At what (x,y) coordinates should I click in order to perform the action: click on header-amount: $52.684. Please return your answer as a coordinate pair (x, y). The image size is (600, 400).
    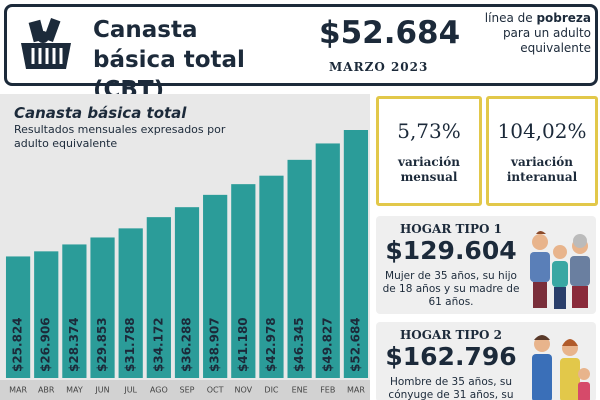
    Looking at the image, I should click on (390, 33).